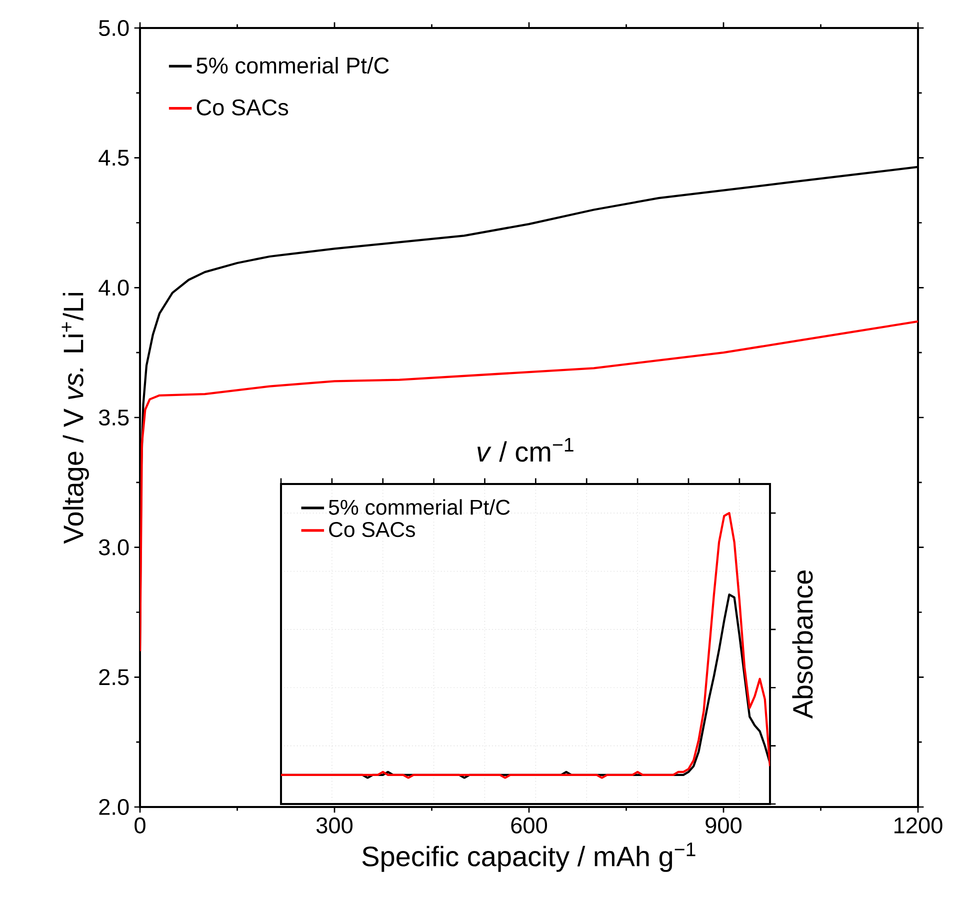 This screenshot has width=957, height=902. I want to click on x-tick-label: 600, so click(529, 825).